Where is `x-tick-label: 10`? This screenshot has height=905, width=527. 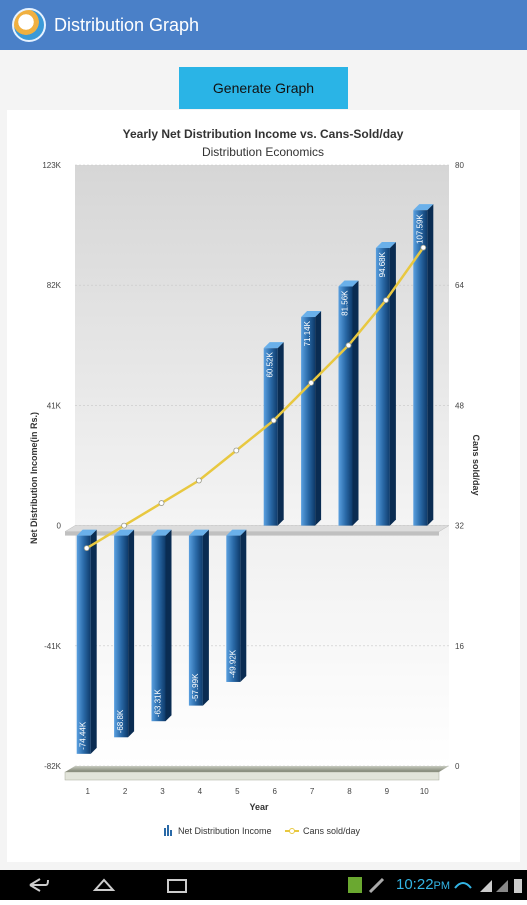 x-tick-label: 10 is located at coordinates (424, 791).